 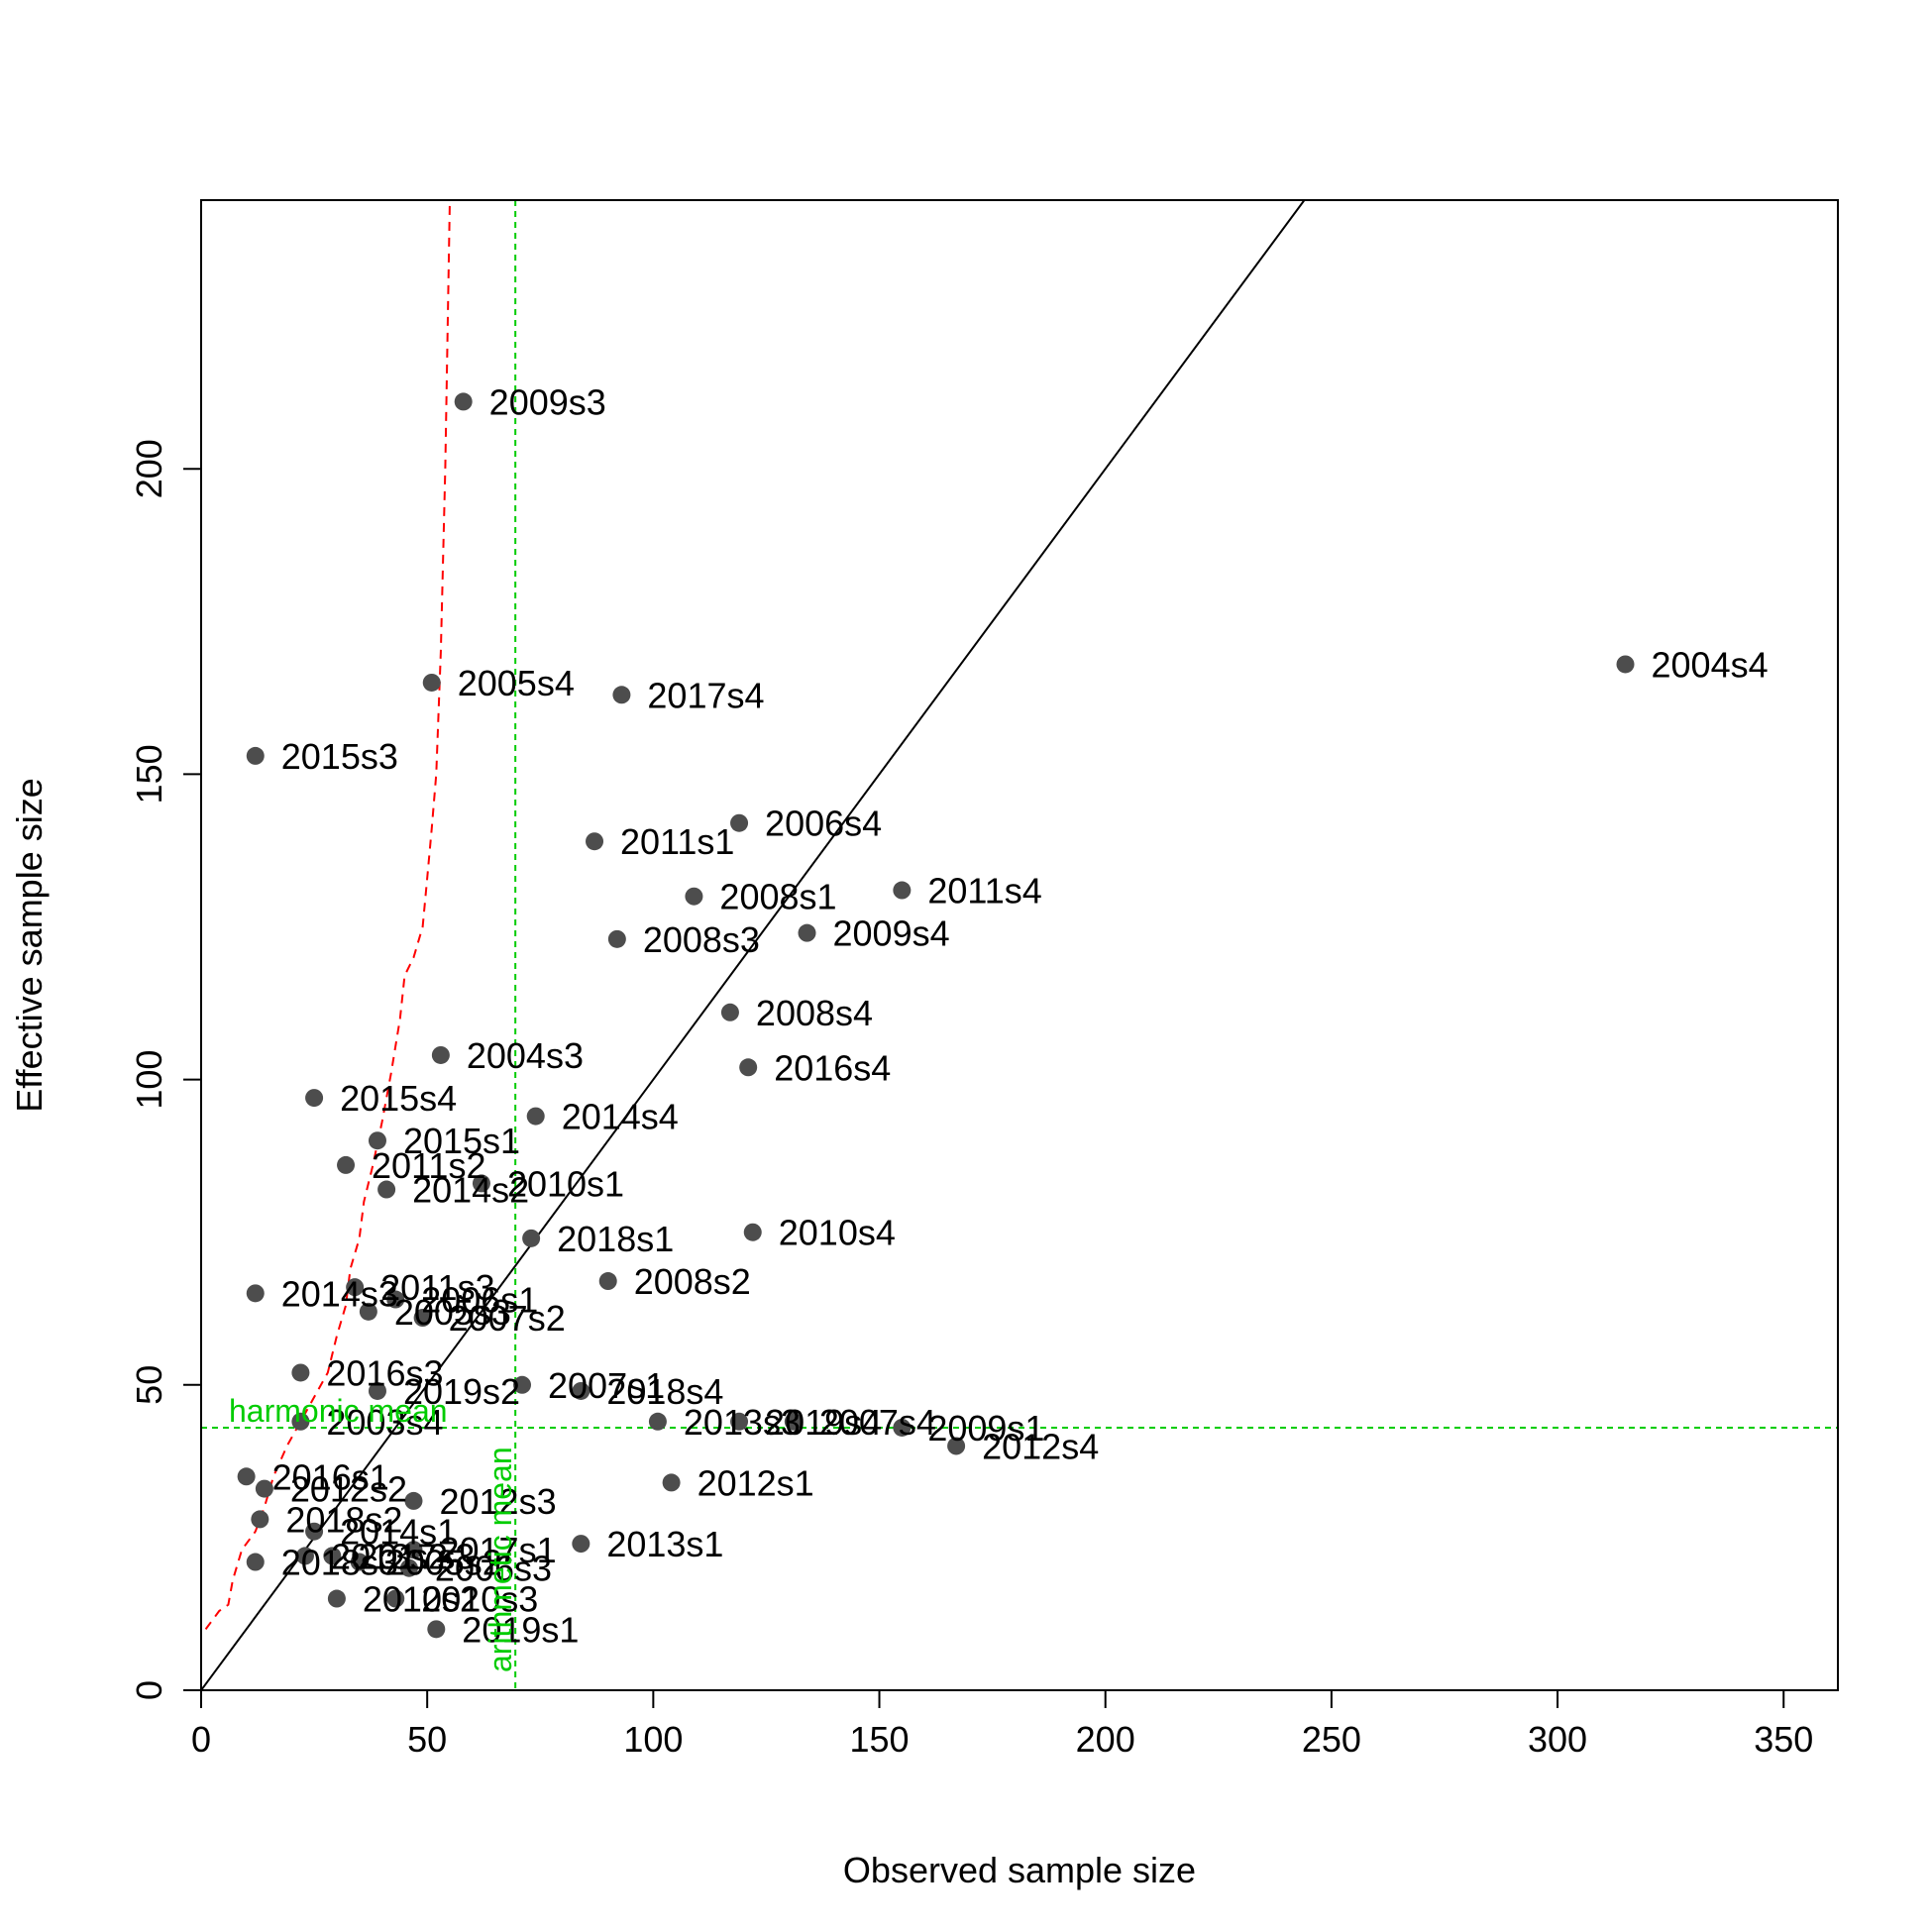 What do you see at coordinates (339, 1294) in the screenshot?
I see `data-point-label: 2014s3` at bounding box center [339, 1294].